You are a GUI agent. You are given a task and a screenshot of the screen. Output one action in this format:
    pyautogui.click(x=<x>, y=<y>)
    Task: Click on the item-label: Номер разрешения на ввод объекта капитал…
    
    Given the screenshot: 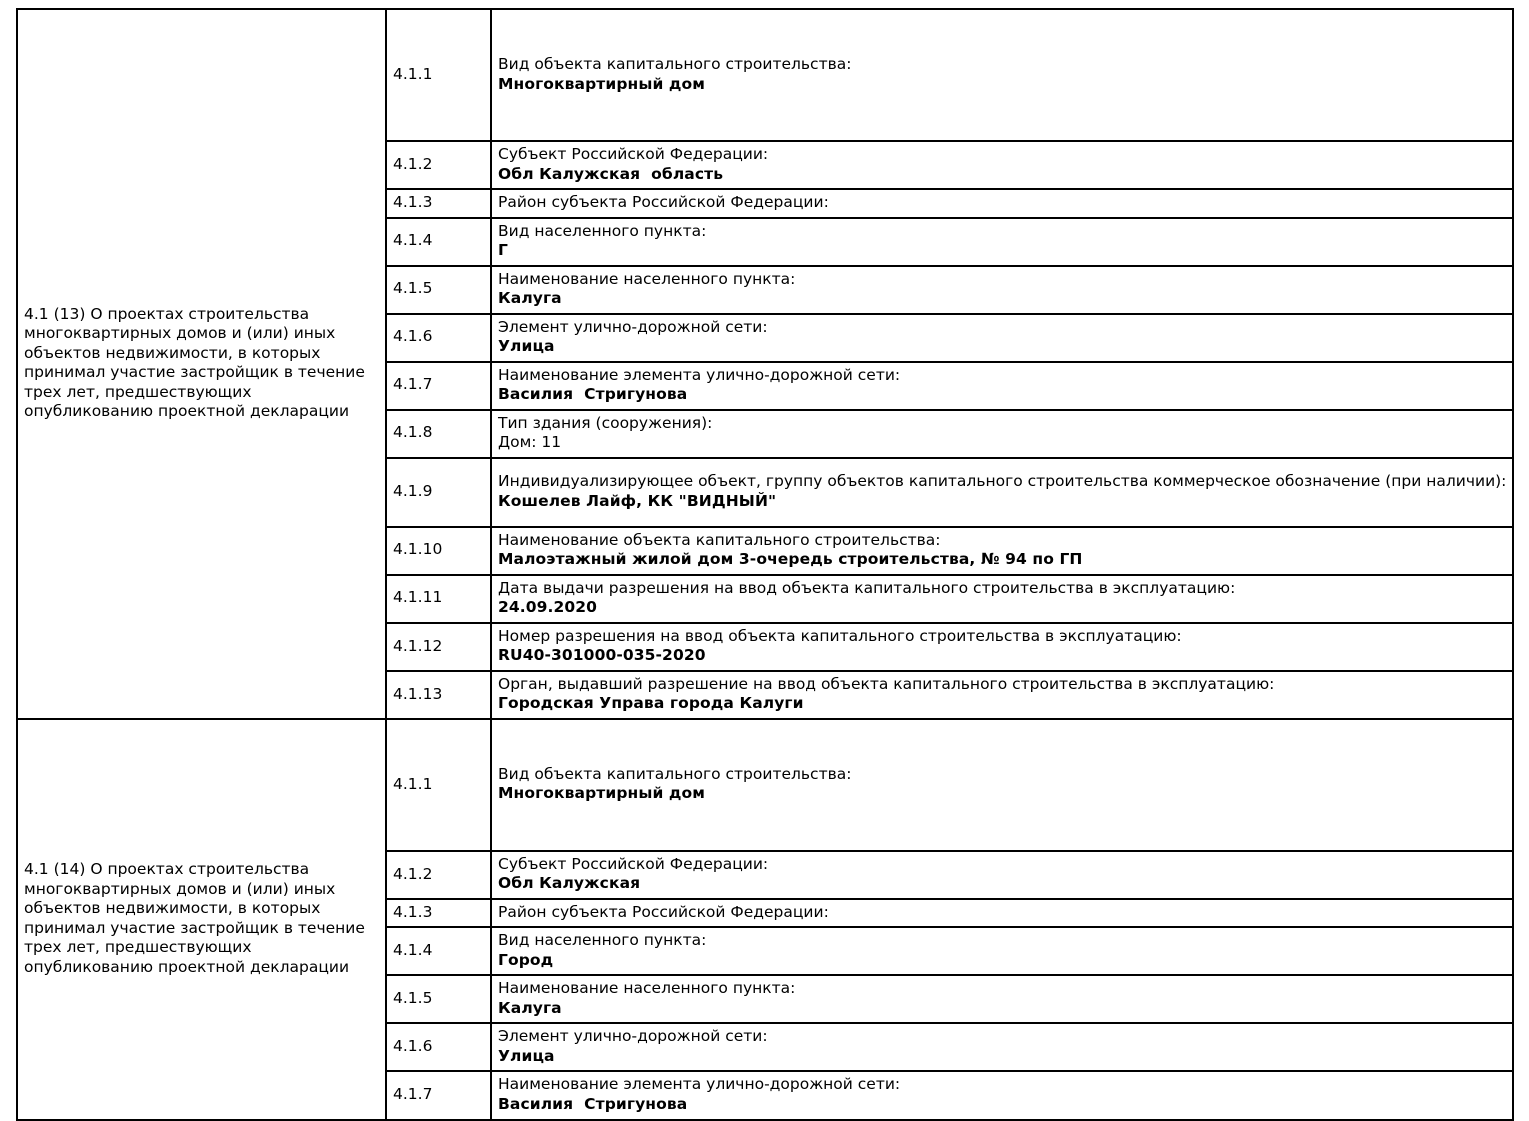 What is the action you would take?
    pyautogui.click(x=840, y=635)
    